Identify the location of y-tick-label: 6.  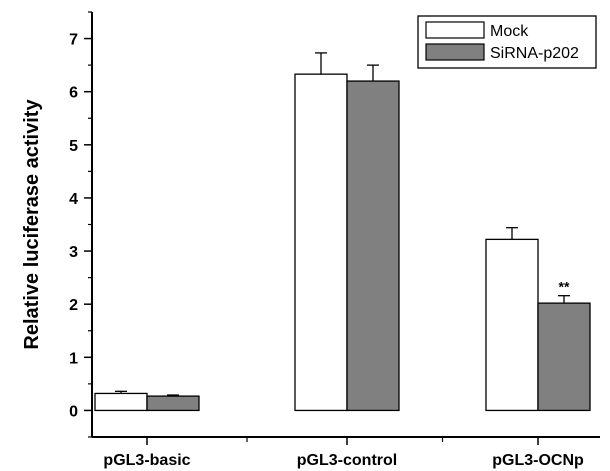
(73, 93).